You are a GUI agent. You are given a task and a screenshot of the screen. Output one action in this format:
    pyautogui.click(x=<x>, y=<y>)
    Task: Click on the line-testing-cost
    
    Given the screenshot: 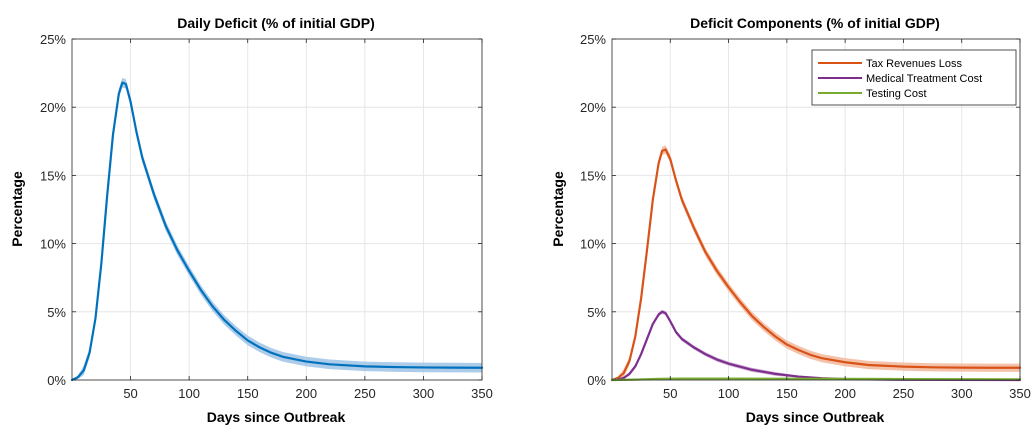 What is the action you would take?
    pyautogui.click(x=816, y=379)
    